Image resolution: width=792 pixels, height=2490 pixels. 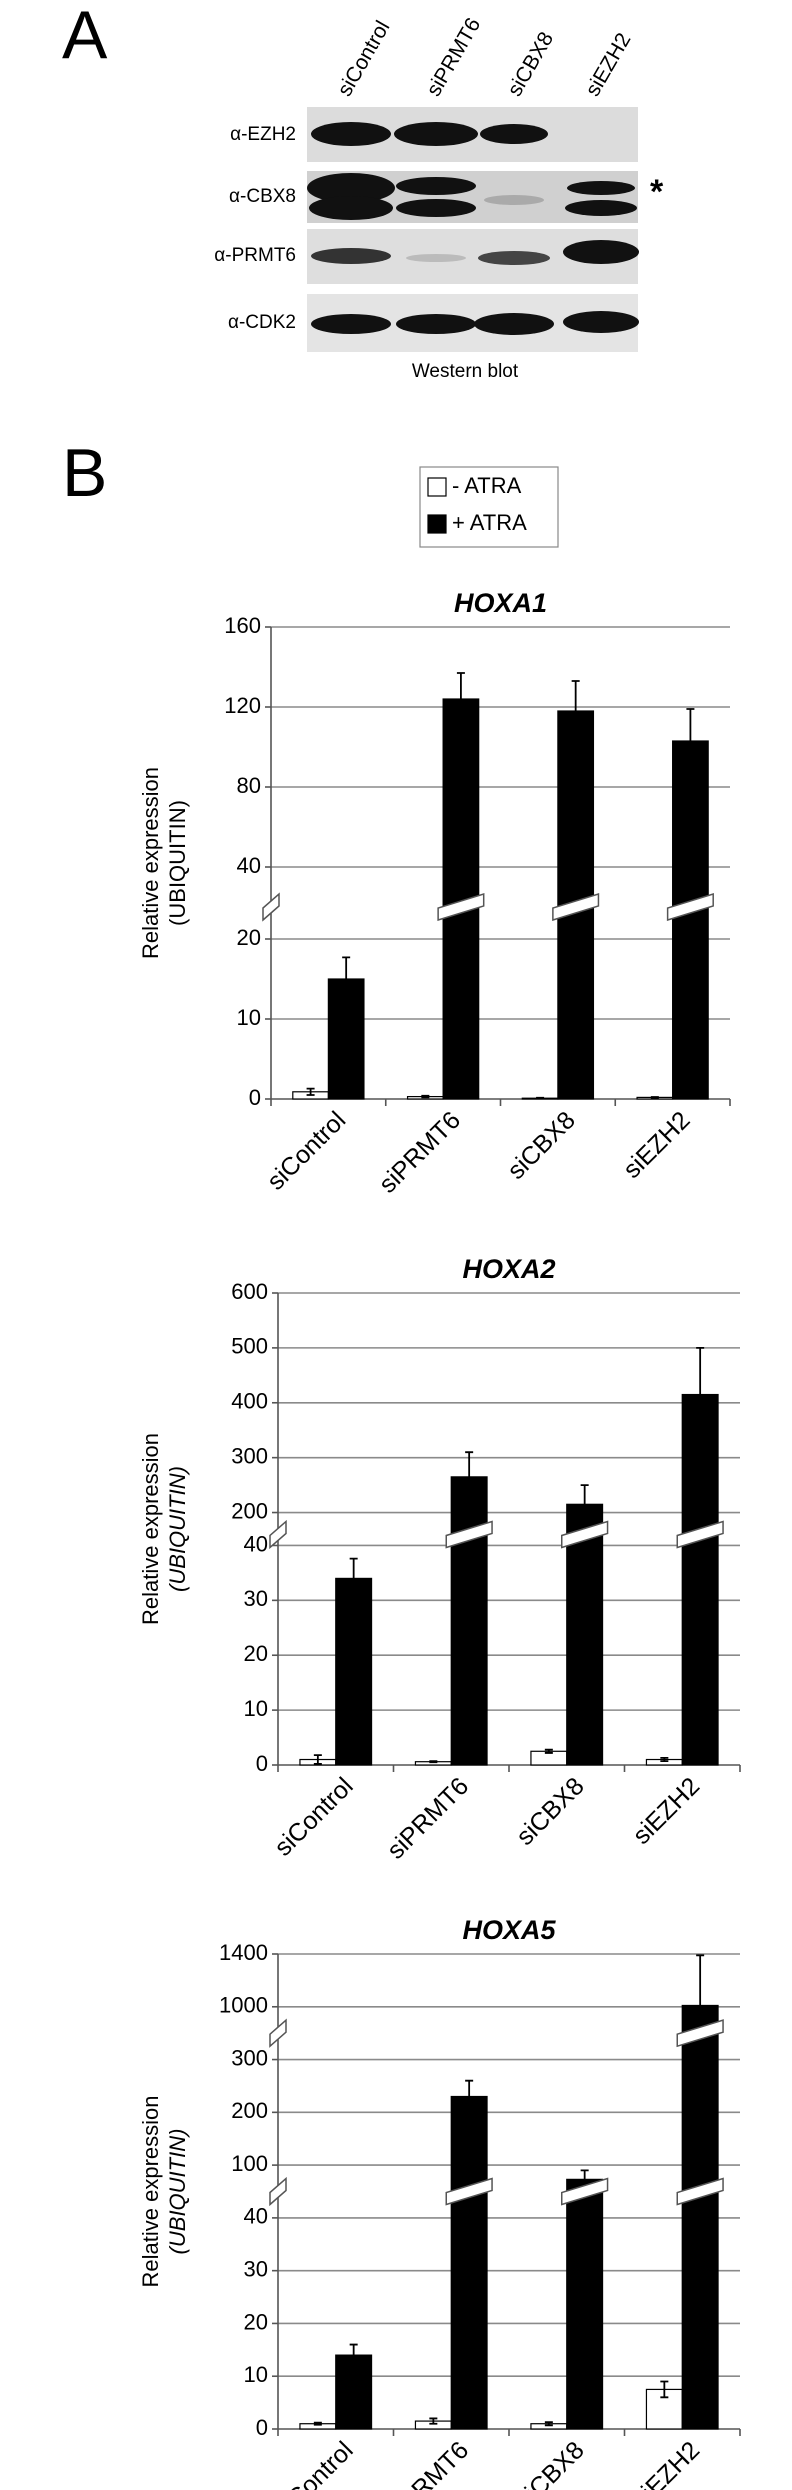 What do you see at coordinates (242, 705) in the screenshot?
I see `y-tick-label: 120` at bounding box center [242, 705].